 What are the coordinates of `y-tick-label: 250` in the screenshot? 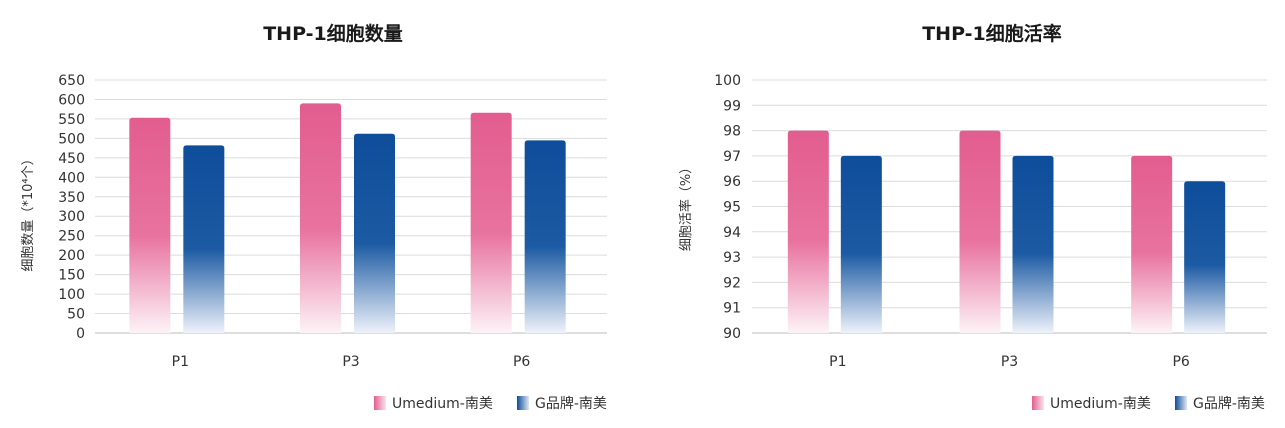 It's located at (71, 237).